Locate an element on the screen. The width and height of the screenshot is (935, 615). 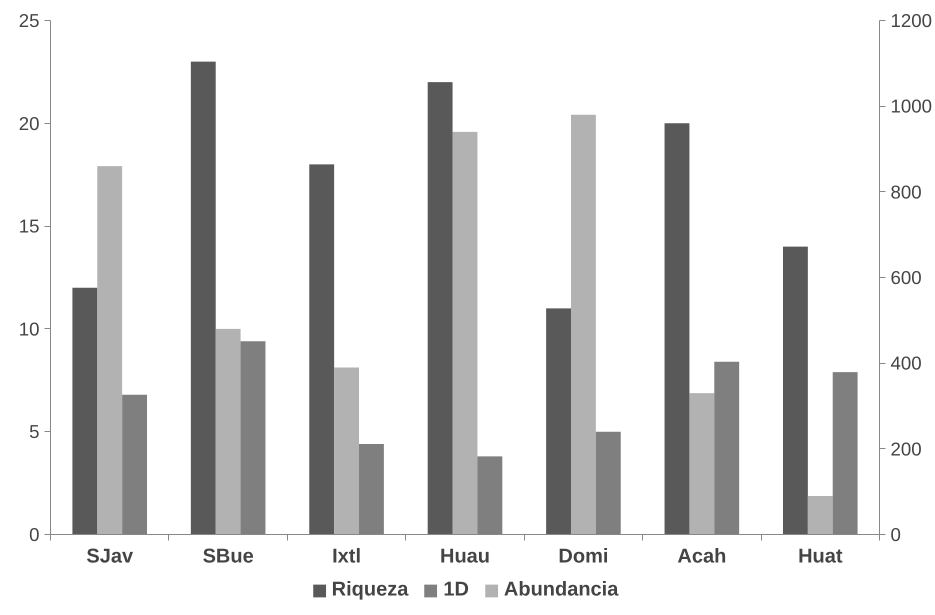
legend-label: Abundancia is located at coordinates (561, 590).